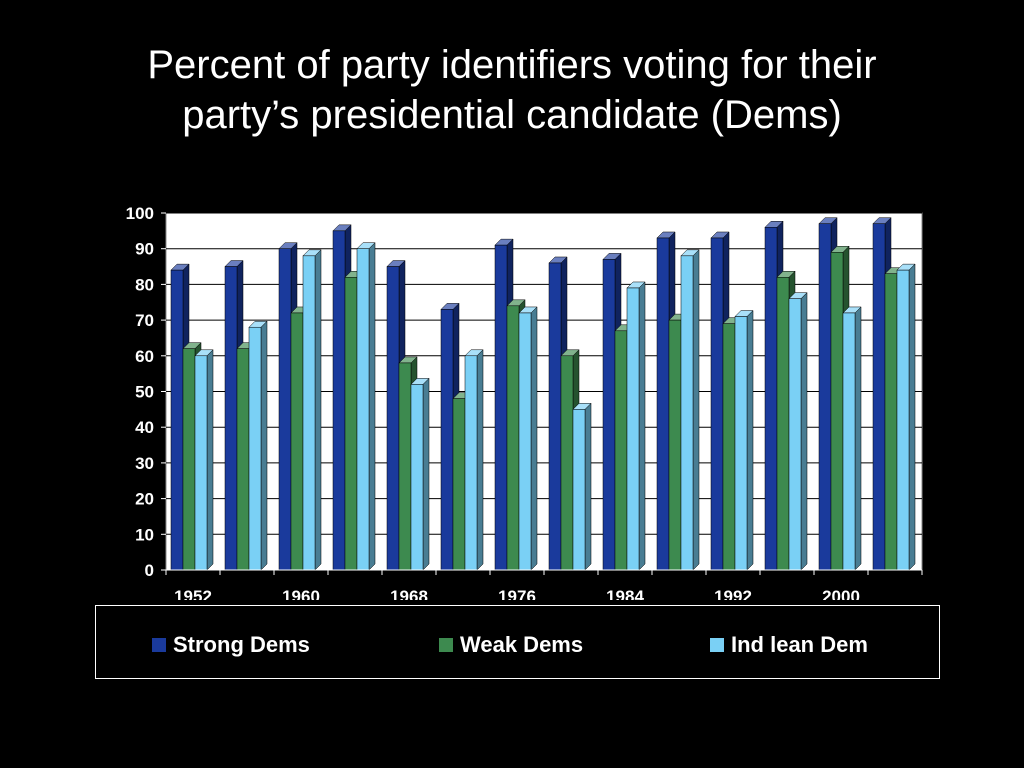 The width and height of the screenshot is (1024, 768). Describe the element at coordinates (771, 399) in the screenshot. I see `bar-strong-dems-1996` at that location.